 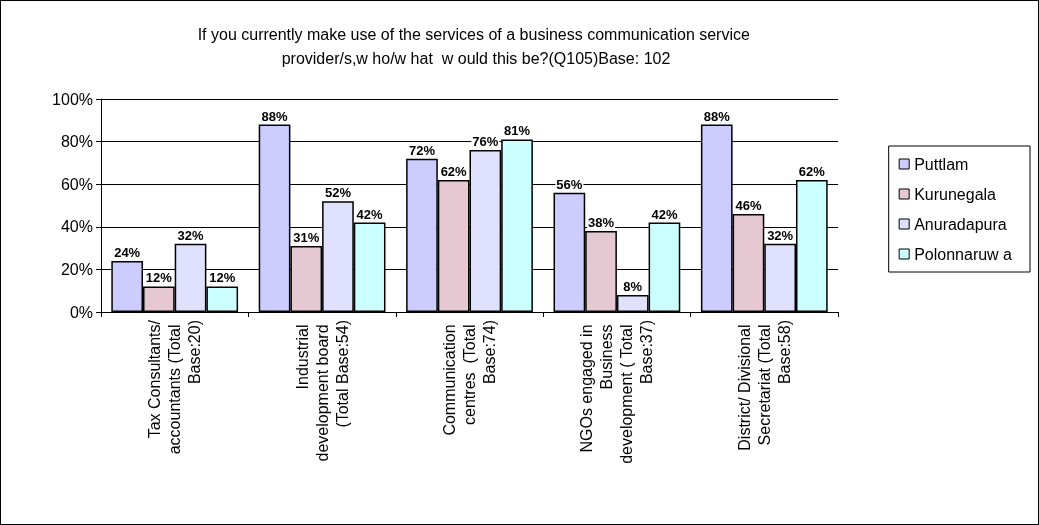 What do you see at coordinates (485, 142) in the screenshot?
I see `data-label: 76%` at bounding box center [485, 142].